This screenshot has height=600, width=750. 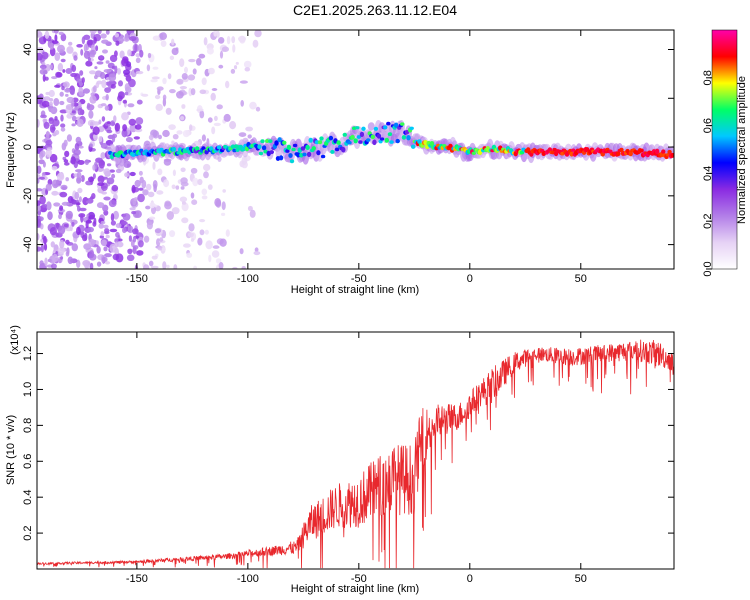 What do you see at coordinates (28, 98) in the screenshot?
I see `spectrogram-y-tick-label: 20` at bounding box center [28, 98].